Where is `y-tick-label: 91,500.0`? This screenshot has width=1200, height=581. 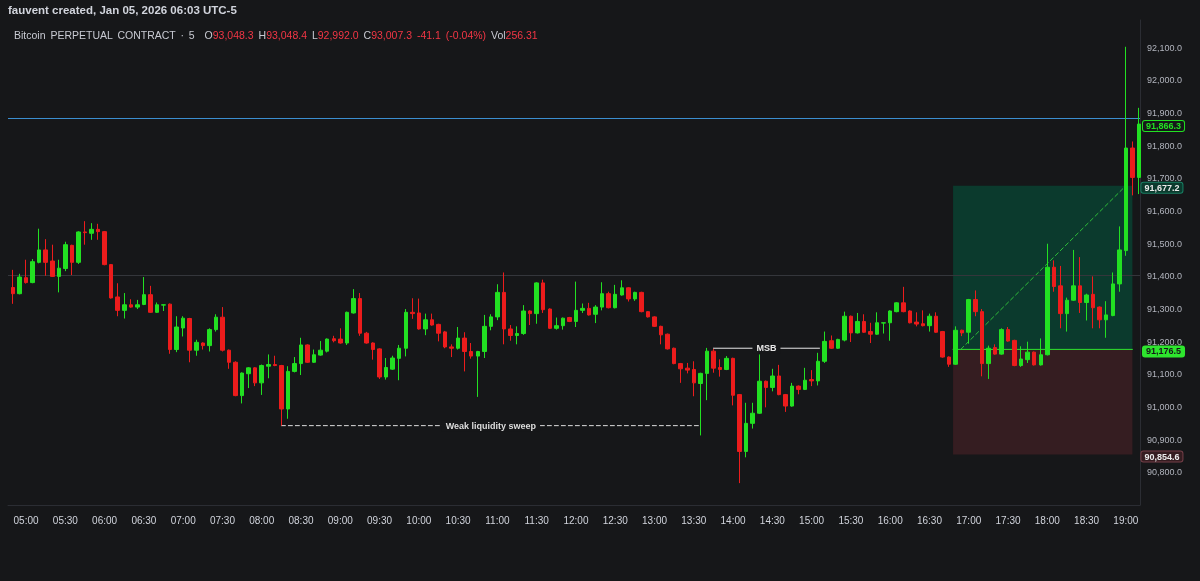
y-tick-label: 91,500.0 is located at coordinates (1165, 243).